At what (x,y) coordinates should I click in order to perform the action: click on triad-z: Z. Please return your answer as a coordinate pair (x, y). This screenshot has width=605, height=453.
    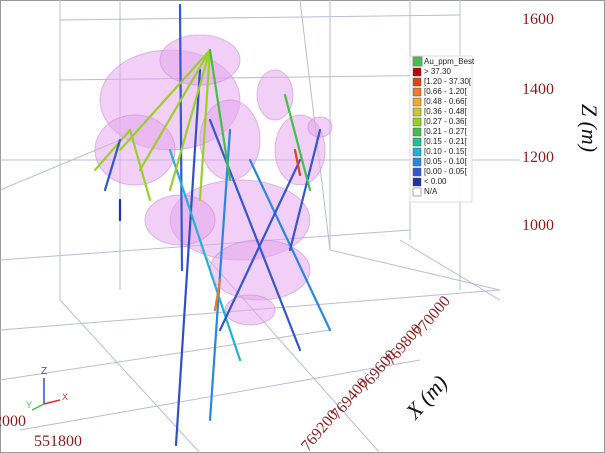
    Looking at the image, I should click on (44, 371).